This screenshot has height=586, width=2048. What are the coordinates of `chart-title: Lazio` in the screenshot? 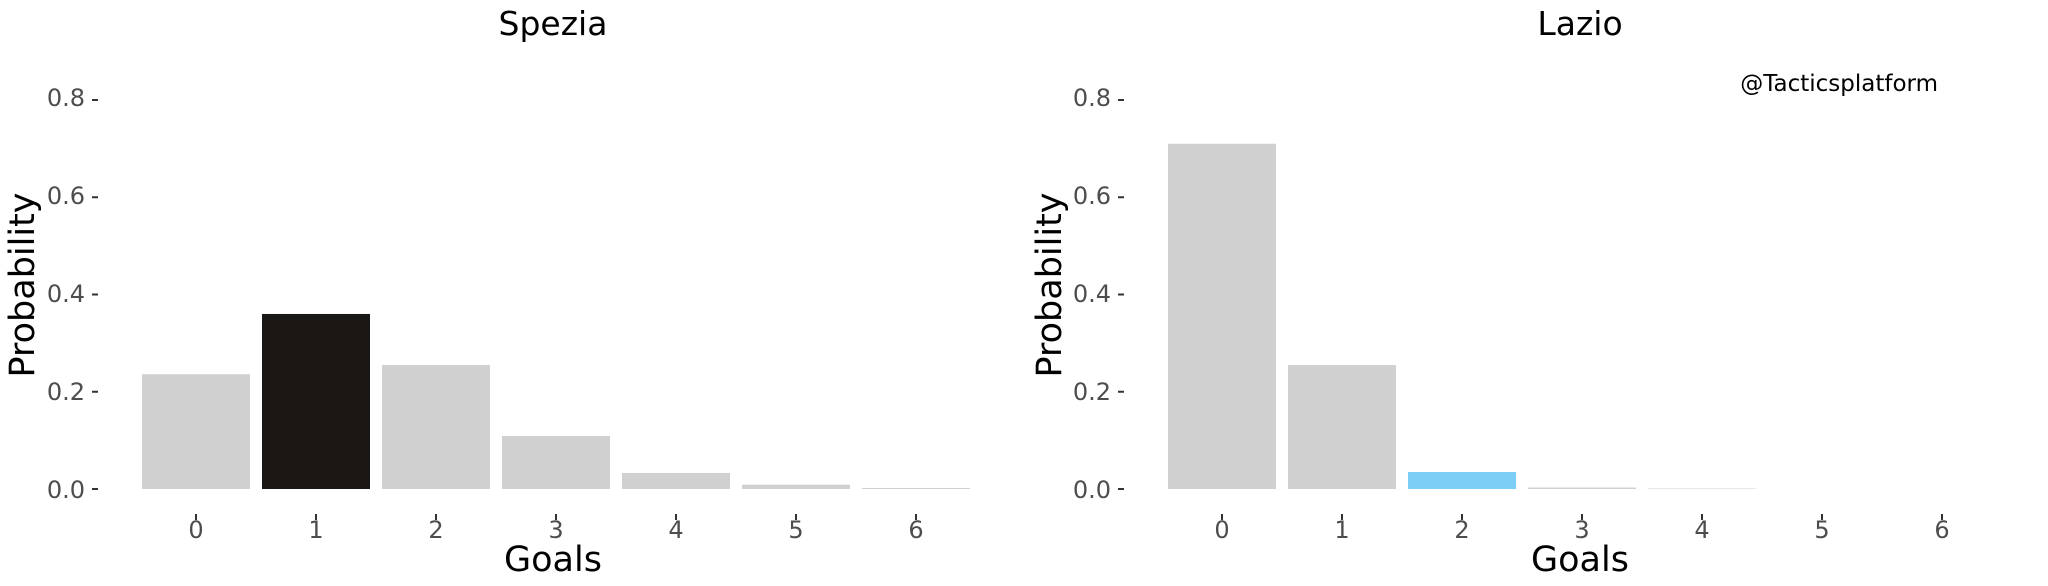 It's located at (1579, 23).